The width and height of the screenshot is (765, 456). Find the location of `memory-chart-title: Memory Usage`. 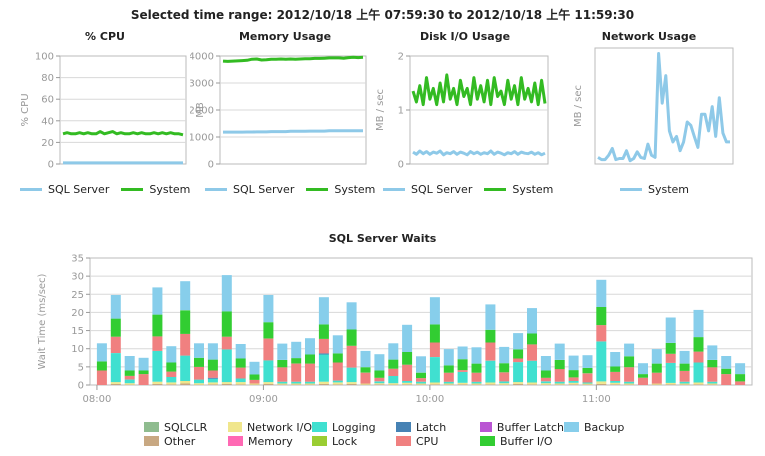

memory-chart-title: Memory Usage is located at coordinates (285, 36).